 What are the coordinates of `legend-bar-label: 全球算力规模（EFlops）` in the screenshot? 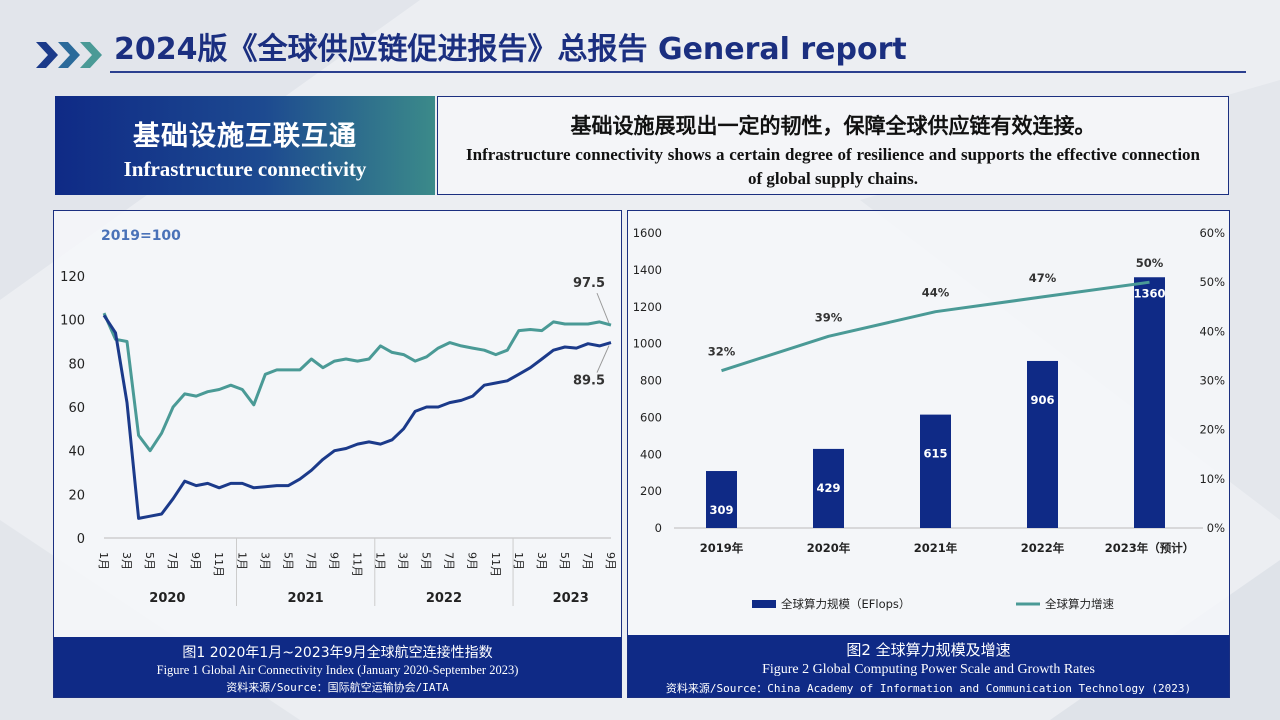 It's located at (845, 604).